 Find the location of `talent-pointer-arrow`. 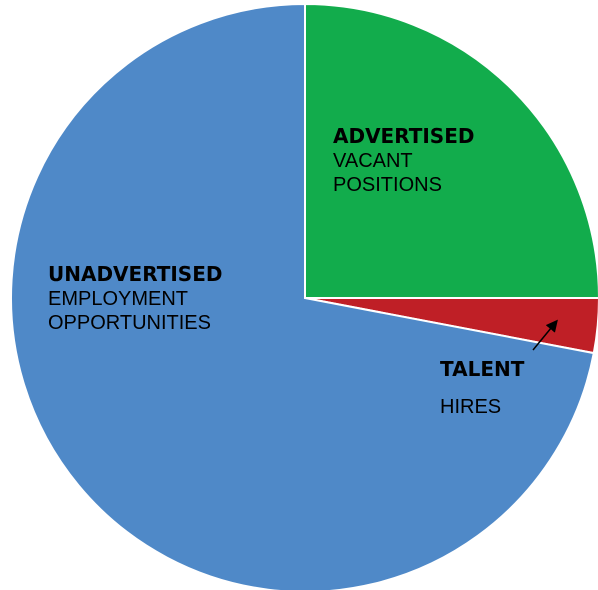

talent-pointer-arrow is located at coordinates (545, 335).